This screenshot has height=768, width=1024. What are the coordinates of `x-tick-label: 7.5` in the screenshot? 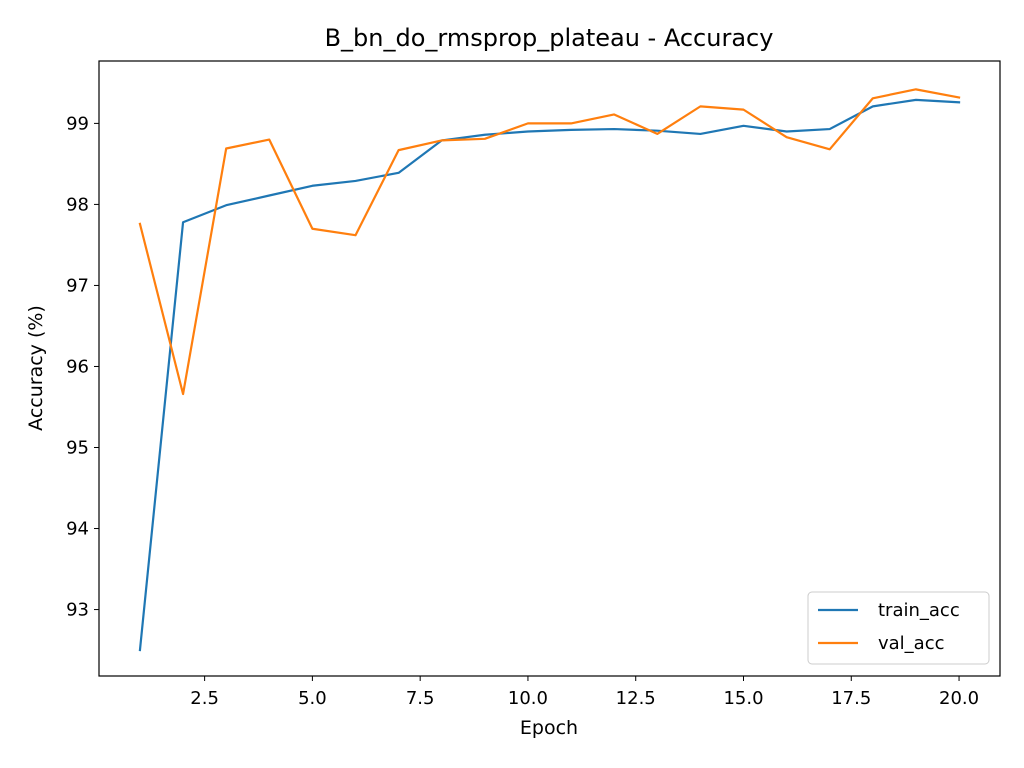 It's located at (420, 698).